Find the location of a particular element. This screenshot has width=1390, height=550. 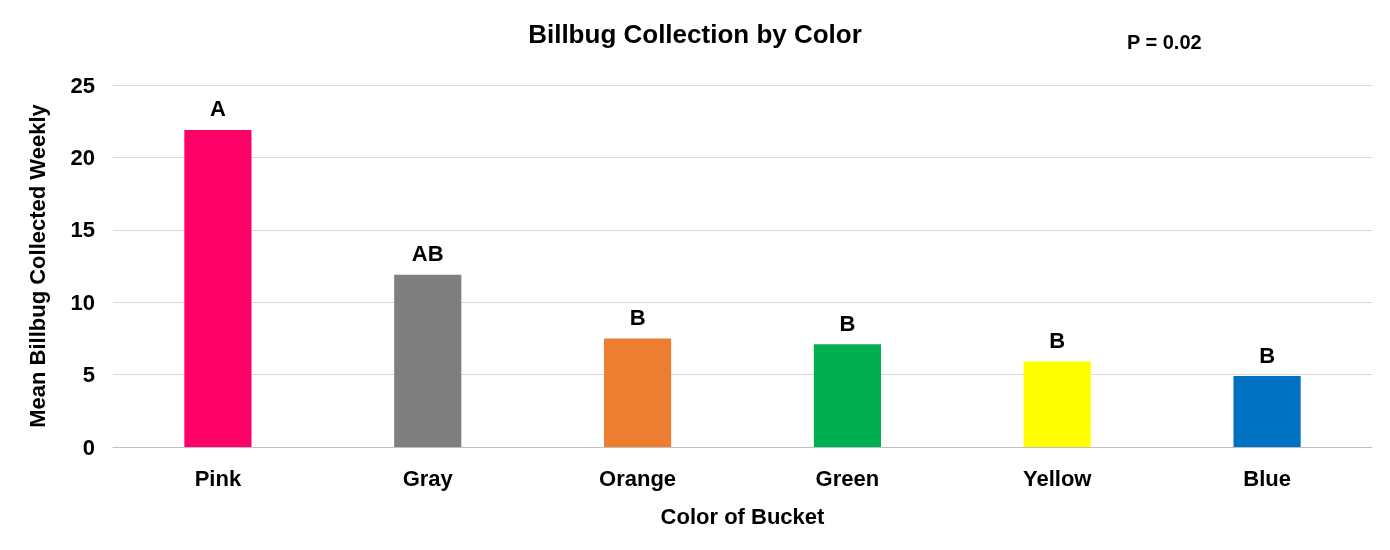

x-tick-label: Blue is located at coordinates (1267, 478).